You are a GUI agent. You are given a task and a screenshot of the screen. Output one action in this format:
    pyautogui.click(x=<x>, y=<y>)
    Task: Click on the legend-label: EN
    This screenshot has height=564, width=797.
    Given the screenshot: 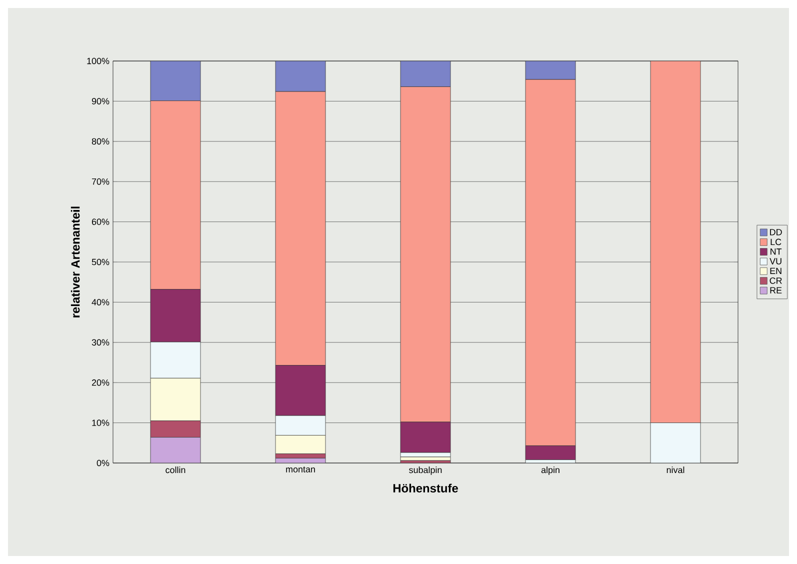 What is the action you would take?
    pyautogui.click(x=776, y=271)
    